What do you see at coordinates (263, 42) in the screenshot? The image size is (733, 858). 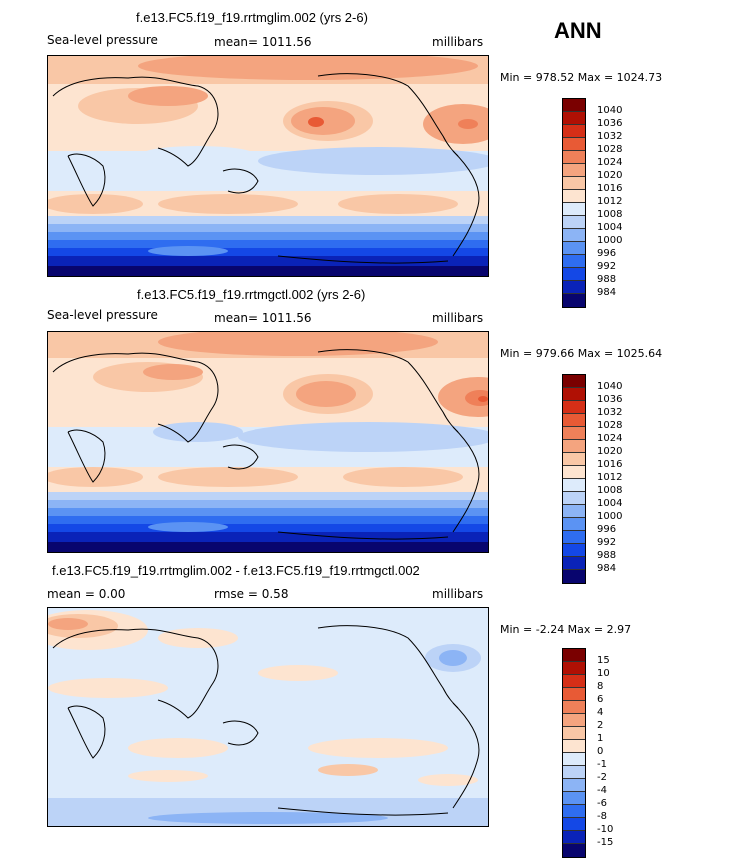 I see `panel-1-mean: mean= 1011.56` at bounding box center [263, 42].